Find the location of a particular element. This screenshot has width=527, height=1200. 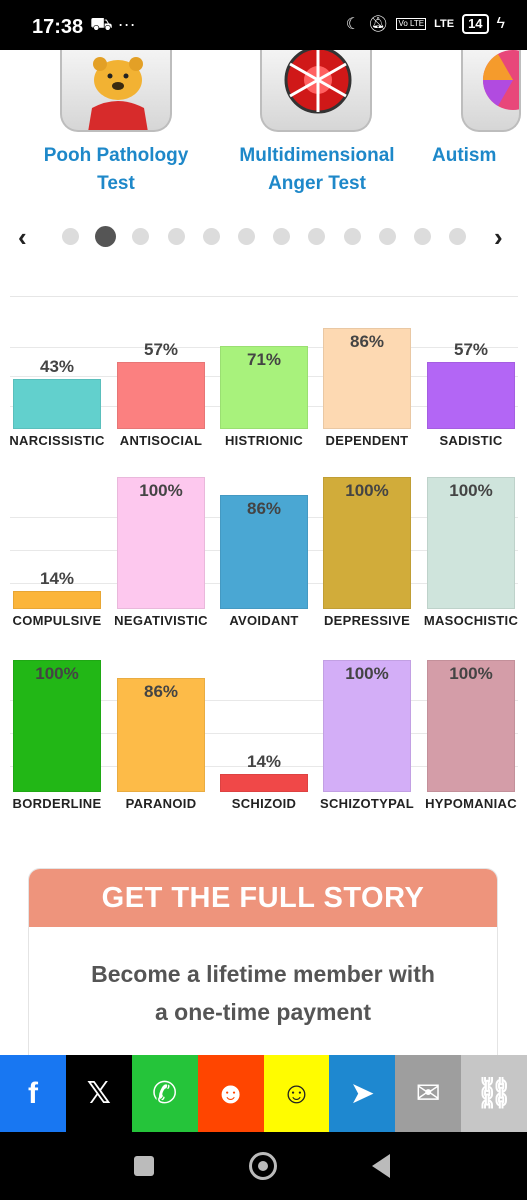

lte-signal-icon: LTE is located at coordinates (444, 24).